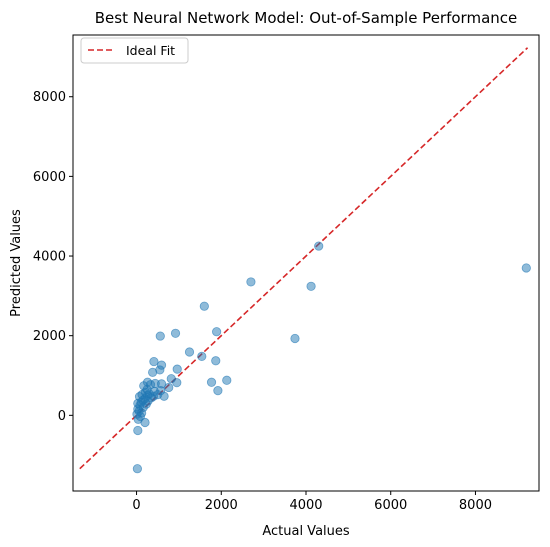 The image size is (550, 547). Describe the element at coordinates (305, 505) in the screenshot. I see `x-tick-label: 4000` at that location.